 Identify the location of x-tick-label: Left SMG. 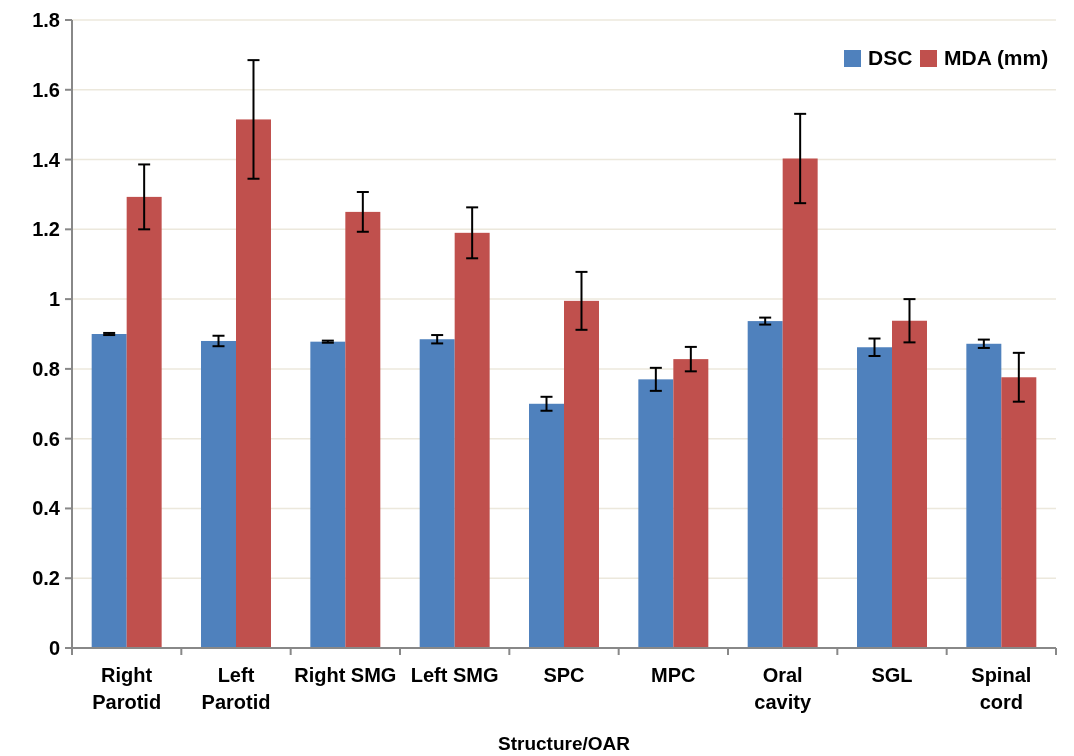
(454, 675).